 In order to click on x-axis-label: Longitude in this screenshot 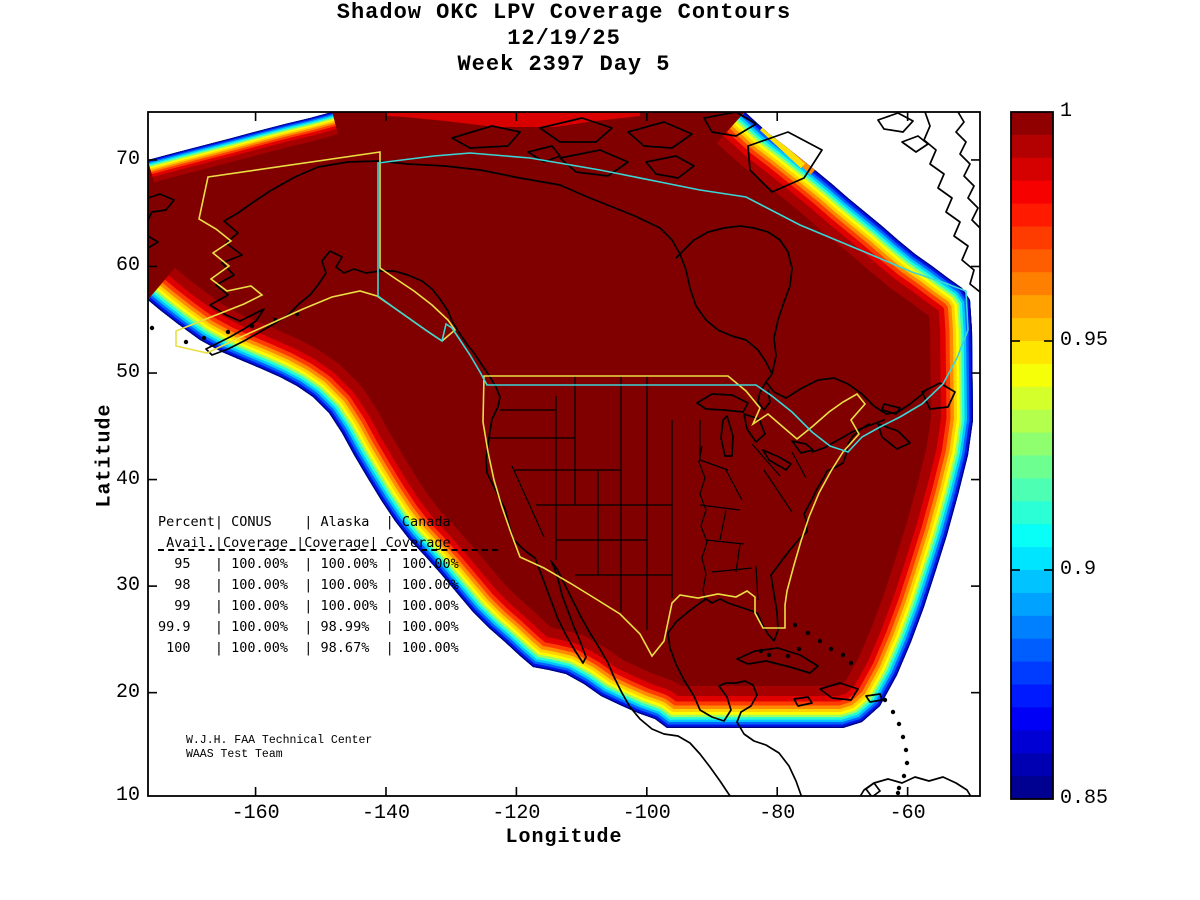, I will do `click(564, 837)`.